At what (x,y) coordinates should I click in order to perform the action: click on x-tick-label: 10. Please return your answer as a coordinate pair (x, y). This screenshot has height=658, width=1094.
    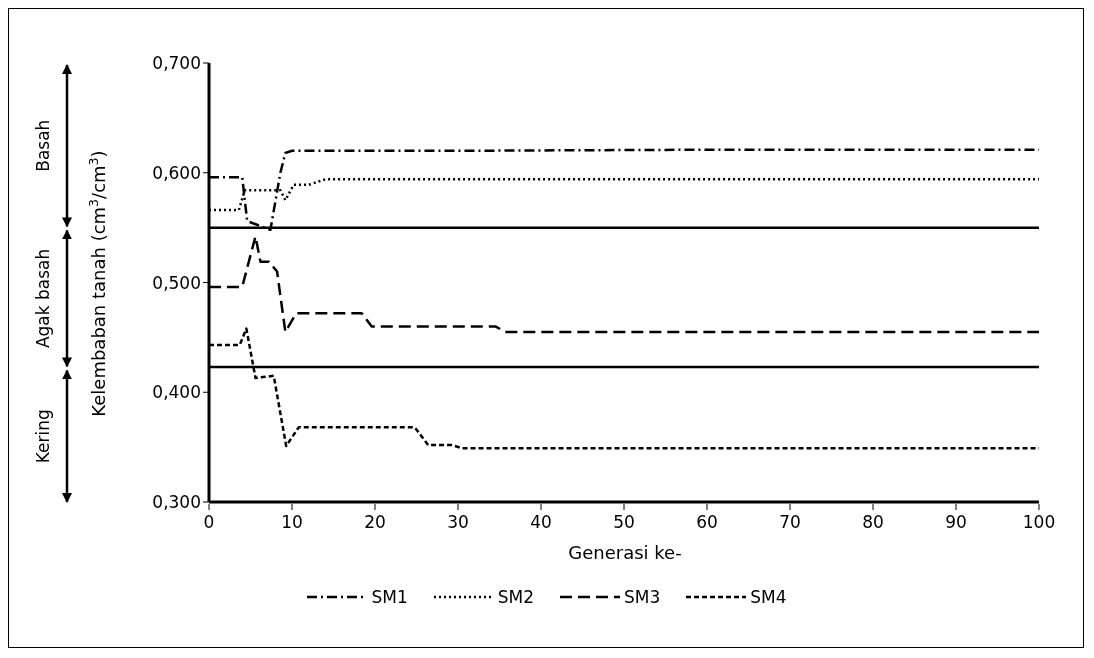
    Looking at the image, I should click on (292, 522).